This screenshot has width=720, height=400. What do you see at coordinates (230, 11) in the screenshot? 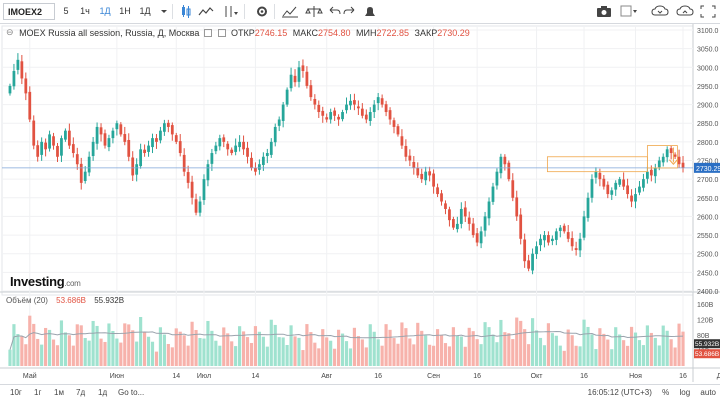
I see `drawing-icon` at bounding box center [230, 11].